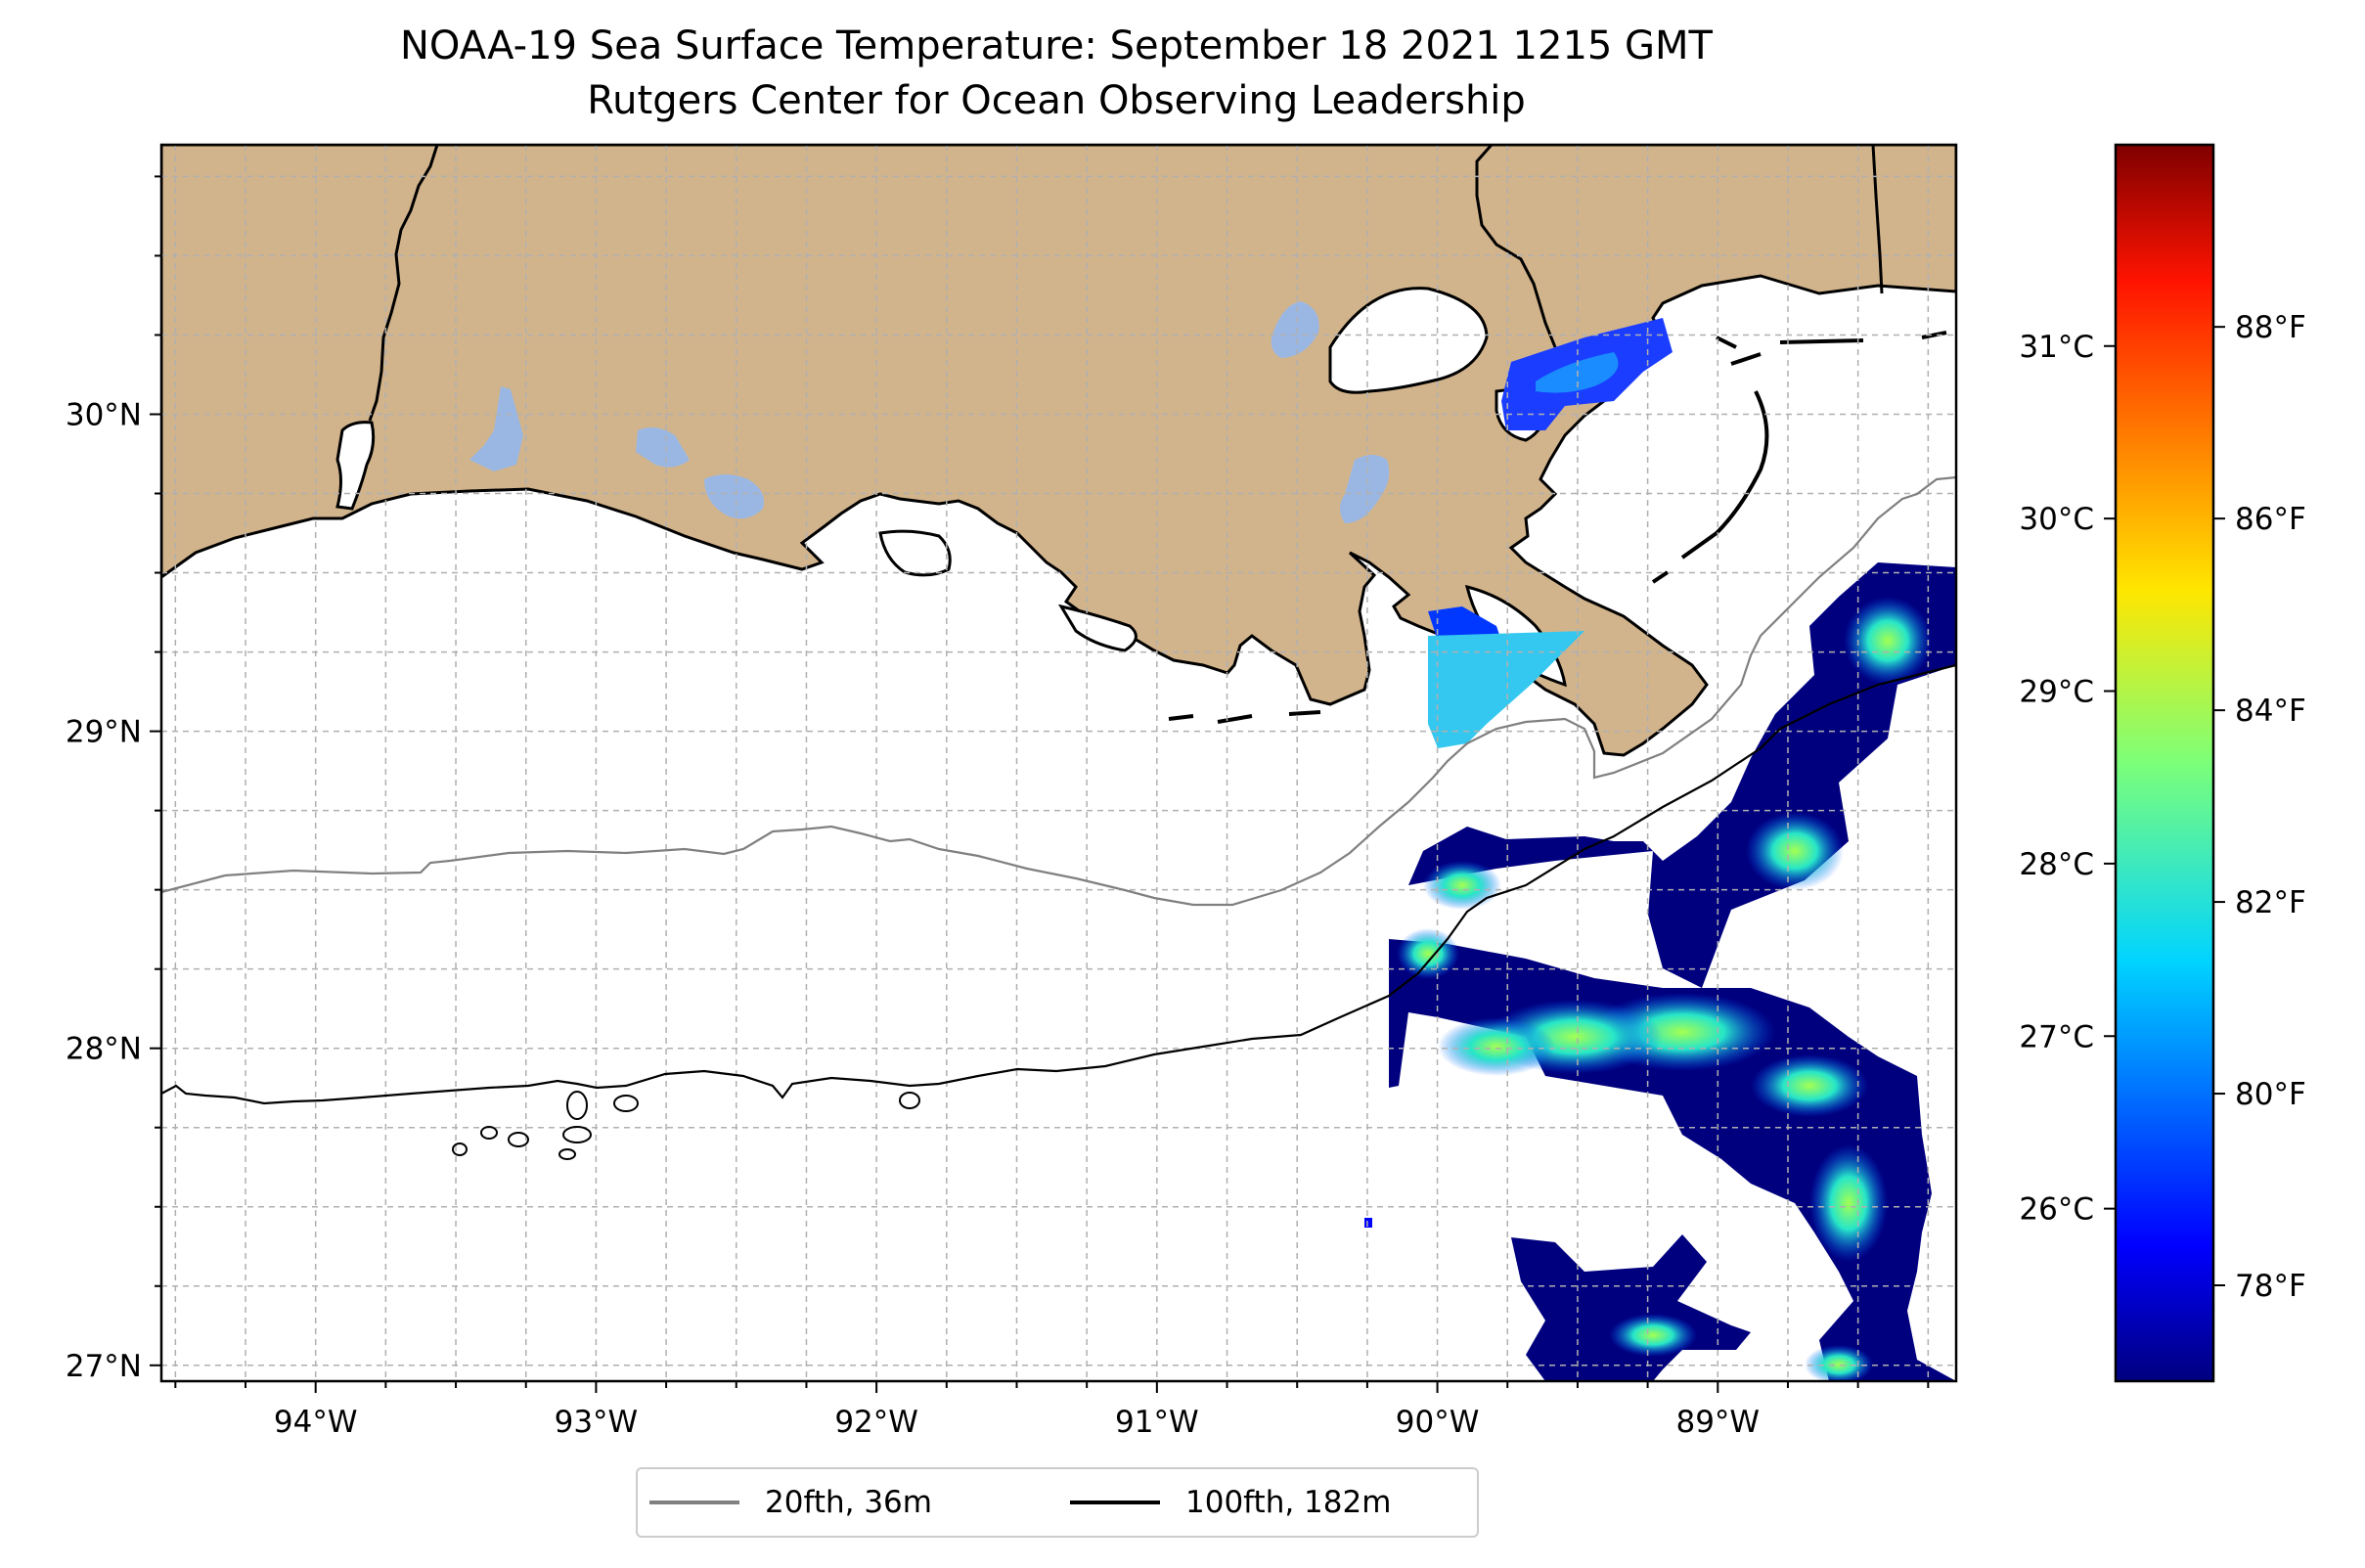 The width and height of the screenshot is (2365, 1568). What do you see at coordinates (694, 1502) in the screenshot?
I see `legend-swatch-20fth` at bounding box center [694, 1502].